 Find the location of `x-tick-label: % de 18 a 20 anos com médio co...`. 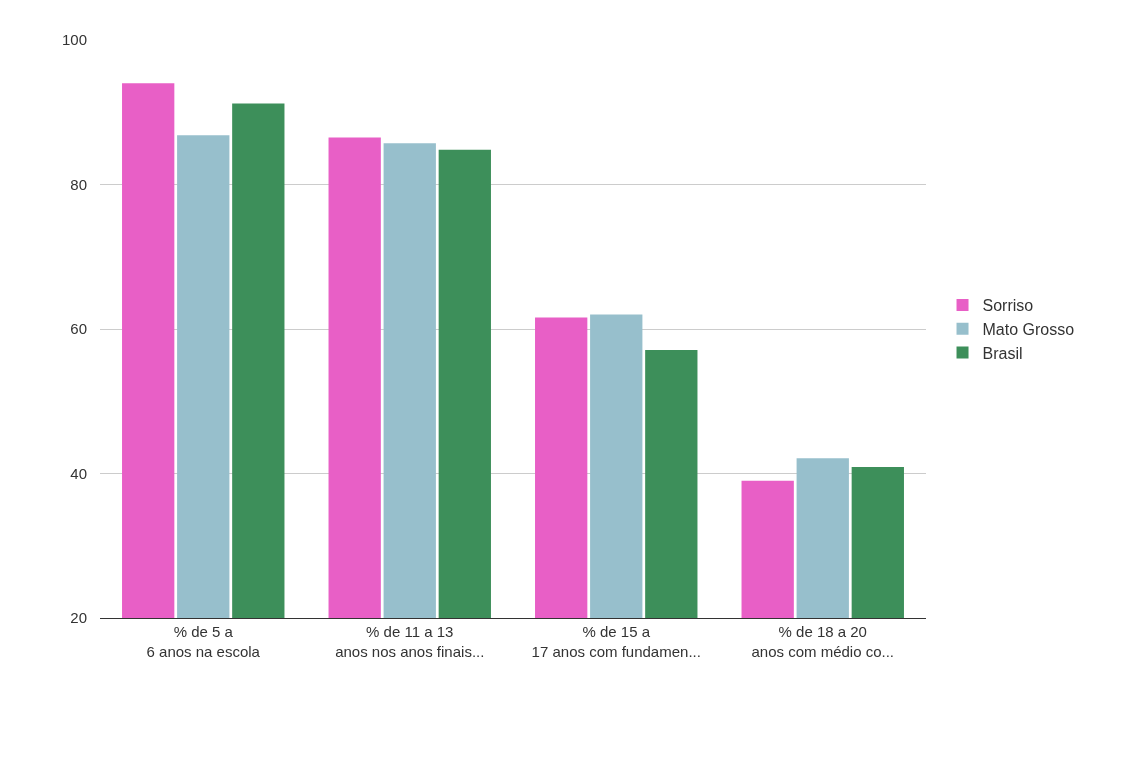

x-tick-label: % de 18 a 20 anos com médio co... is located at coordinates (823, 641).